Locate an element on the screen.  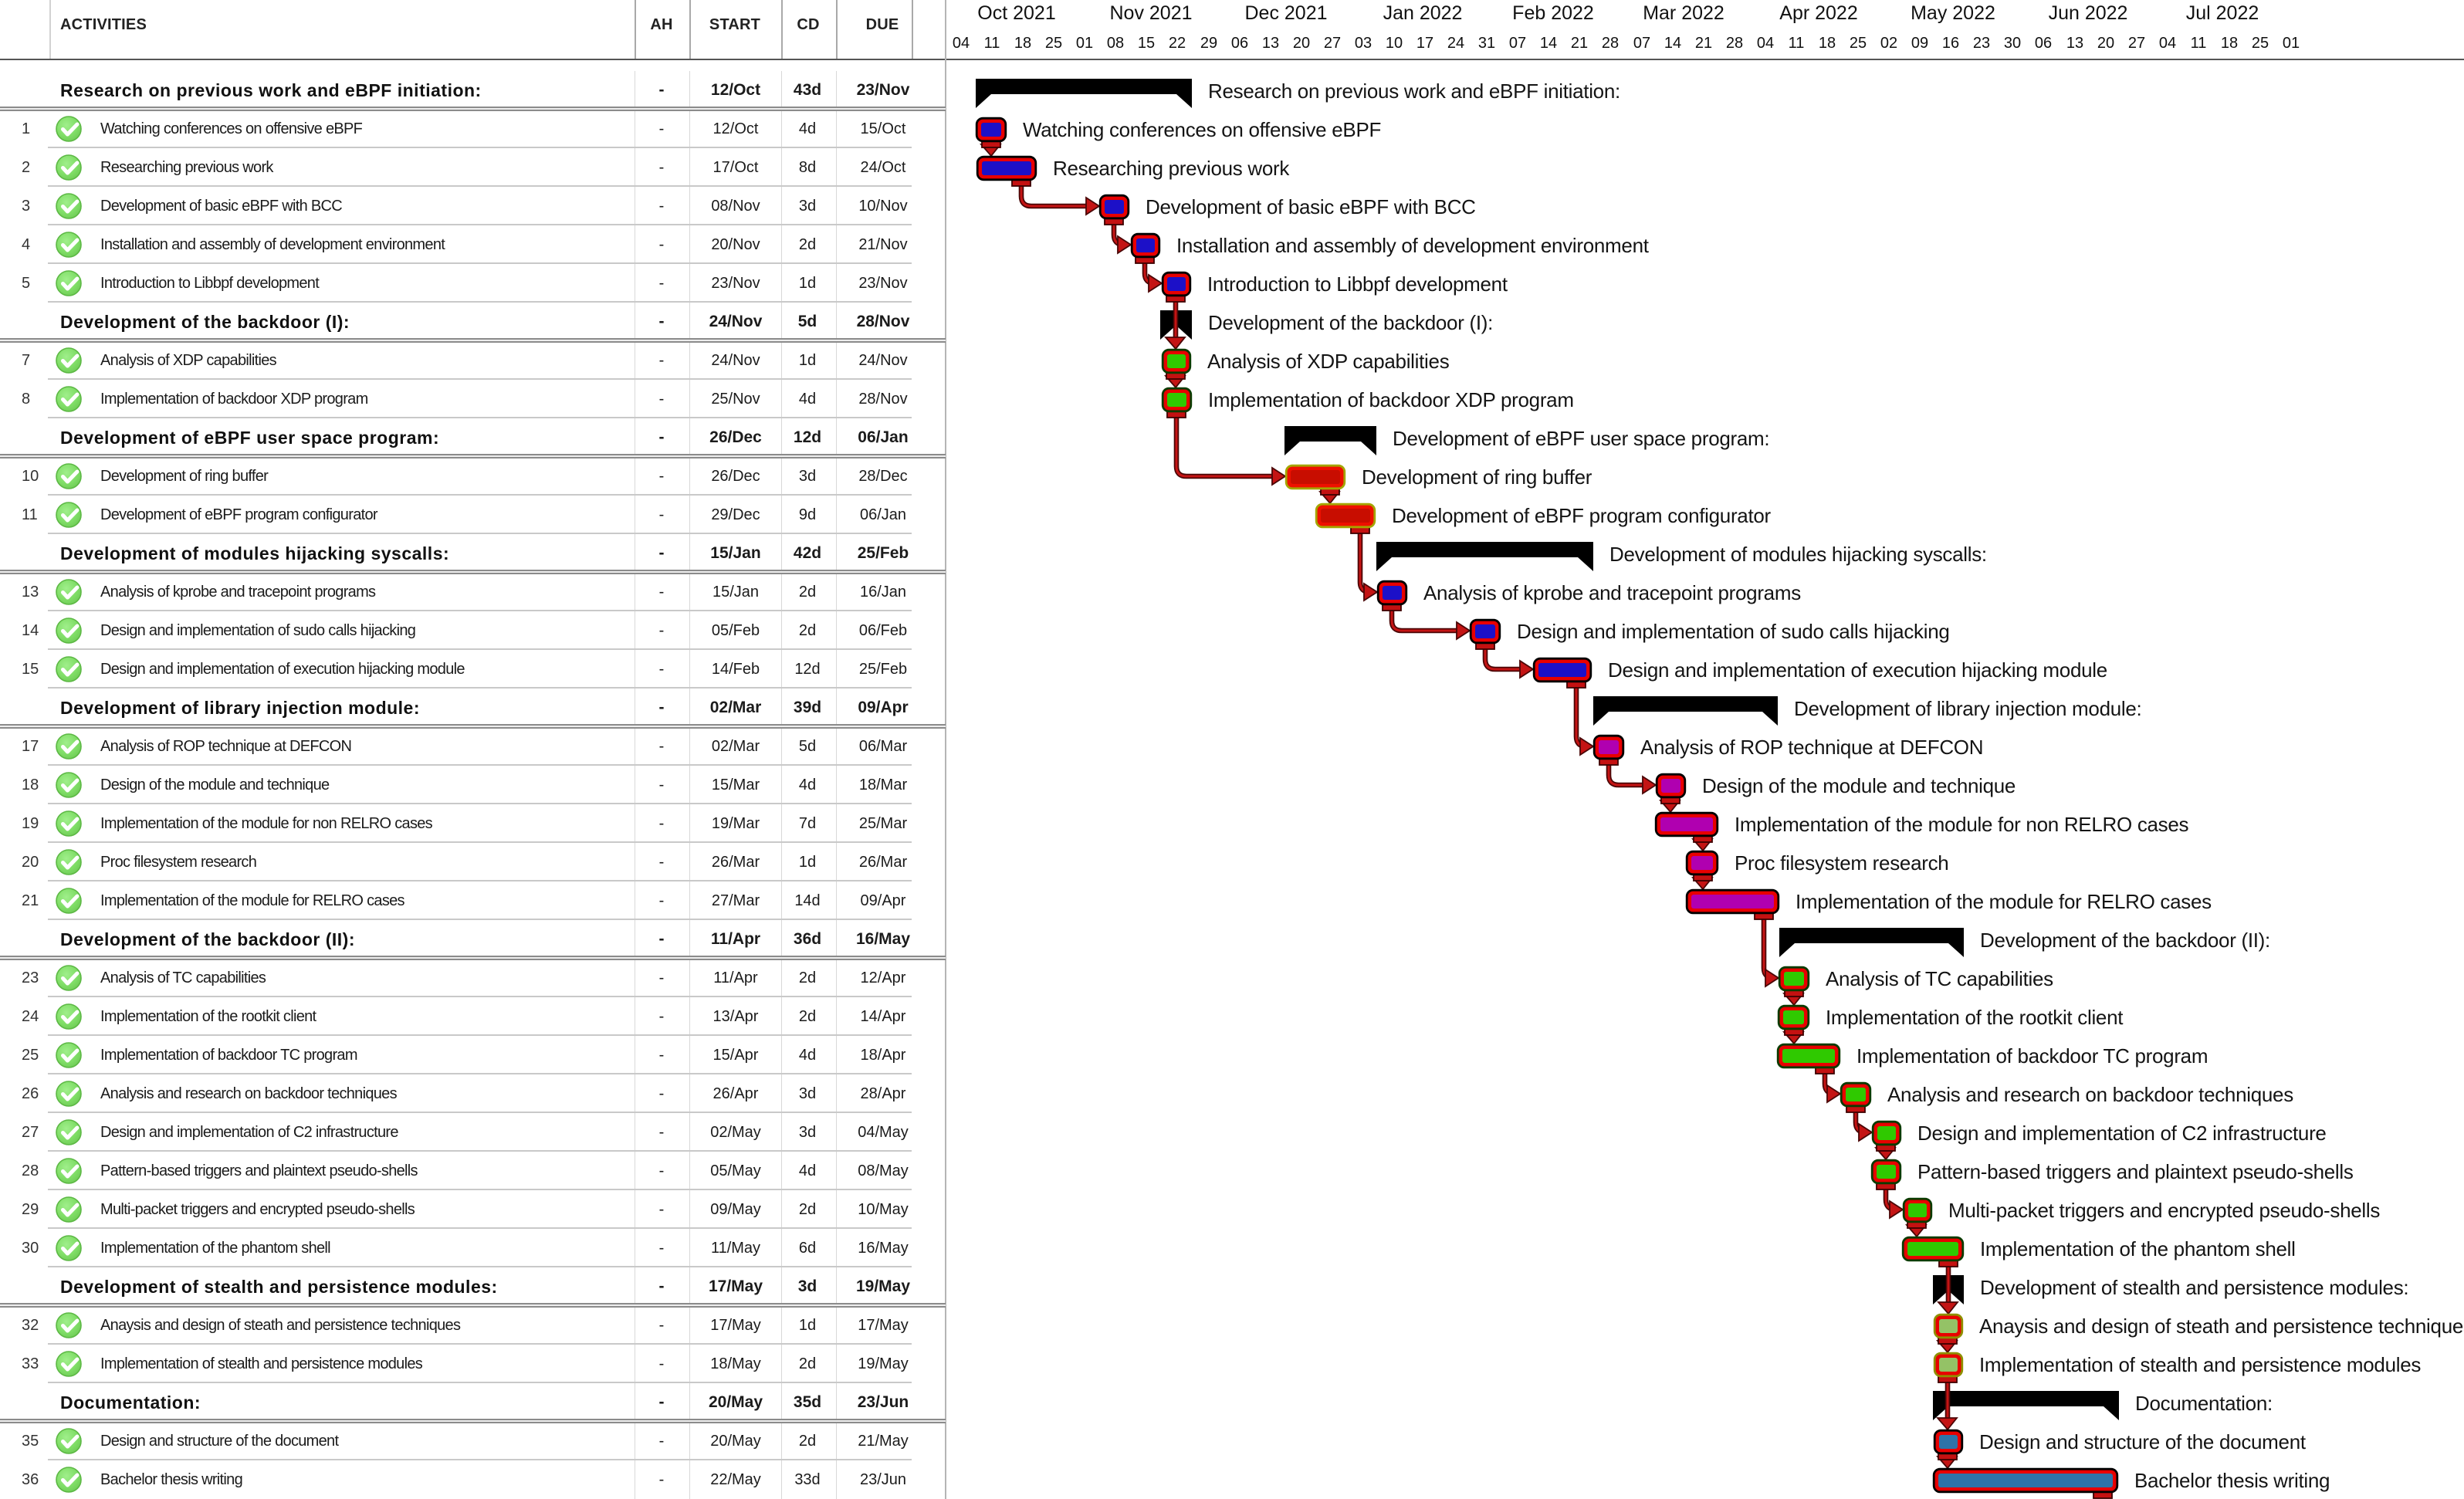
svg-text:Development of the backdoor (I: Development of the backdoor (II): is located at coordinates (2125, 941).